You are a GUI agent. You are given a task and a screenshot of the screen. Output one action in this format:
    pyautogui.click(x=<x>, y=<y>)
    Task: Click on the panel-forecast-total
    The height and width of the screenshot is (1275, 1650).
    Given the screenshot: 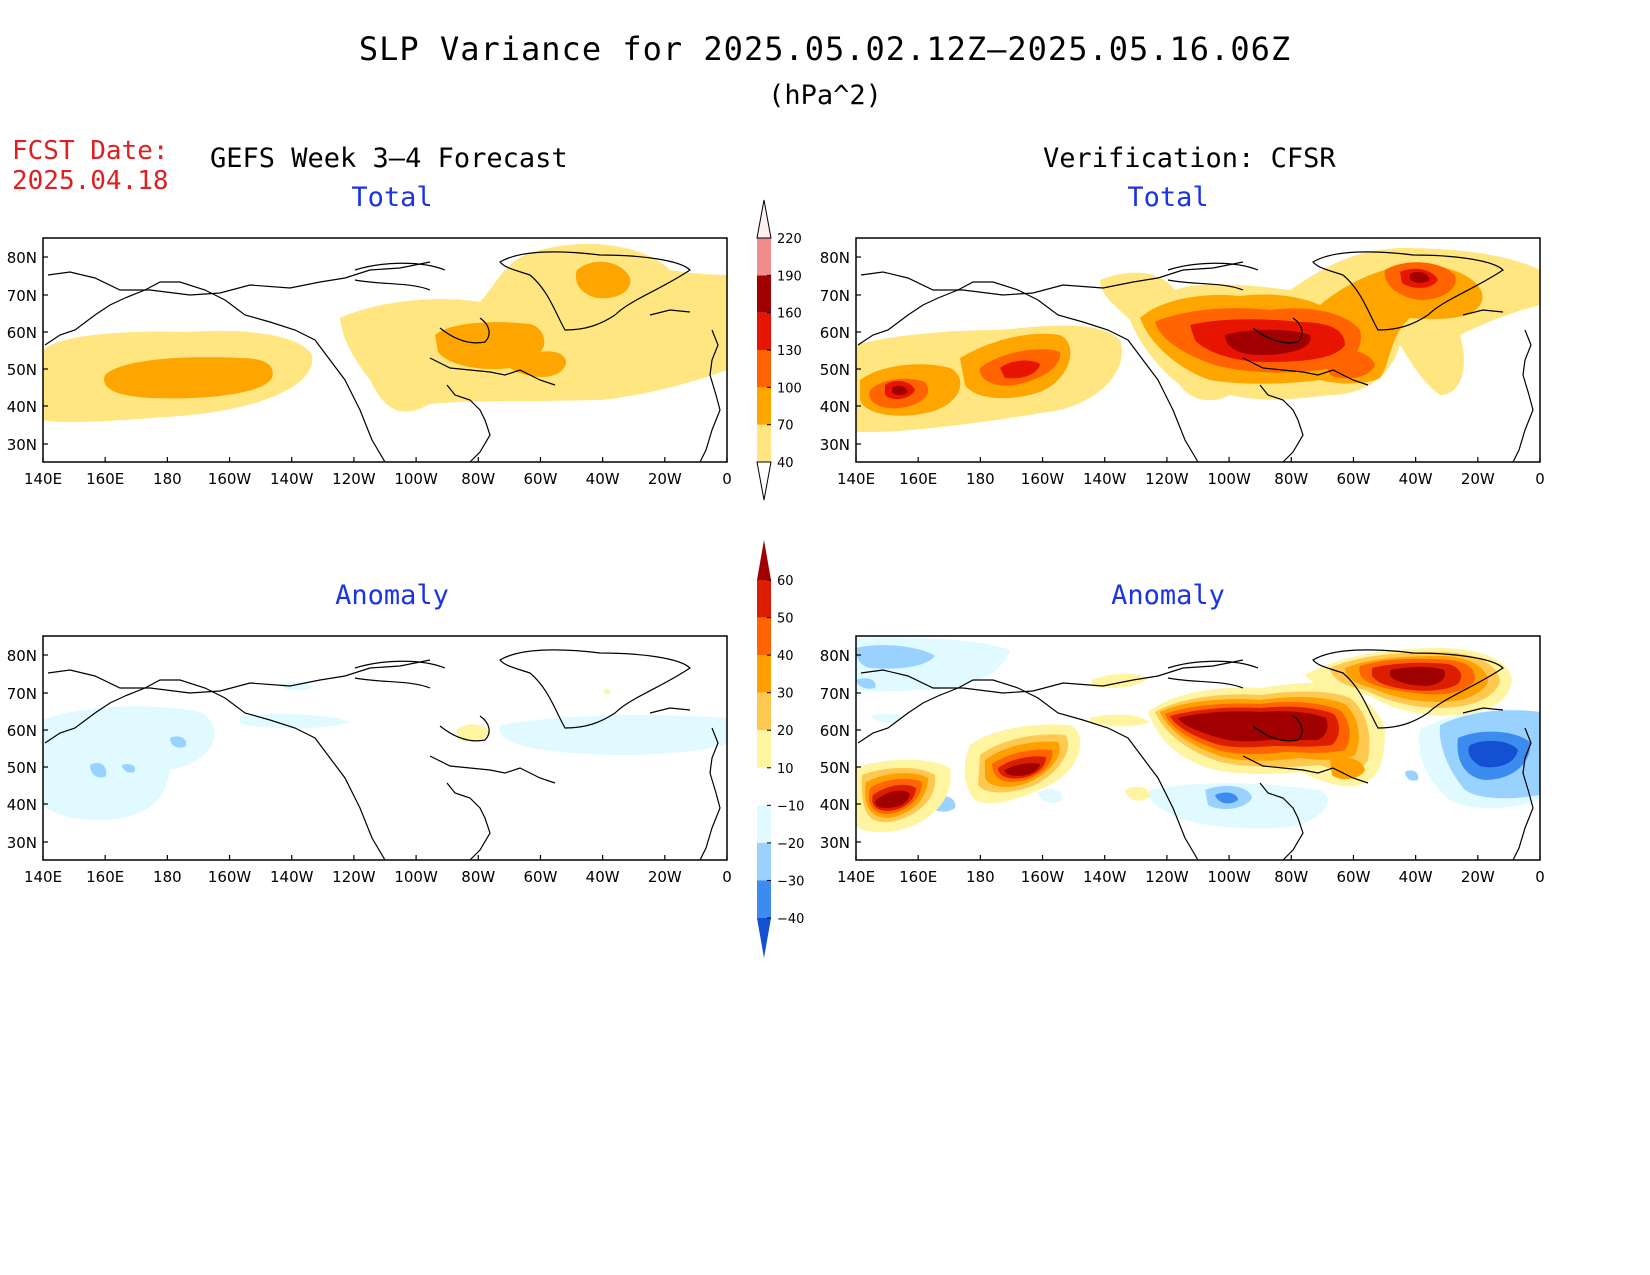 What is the action you would take?
    pyautogui.click(x=385, y=350)
    